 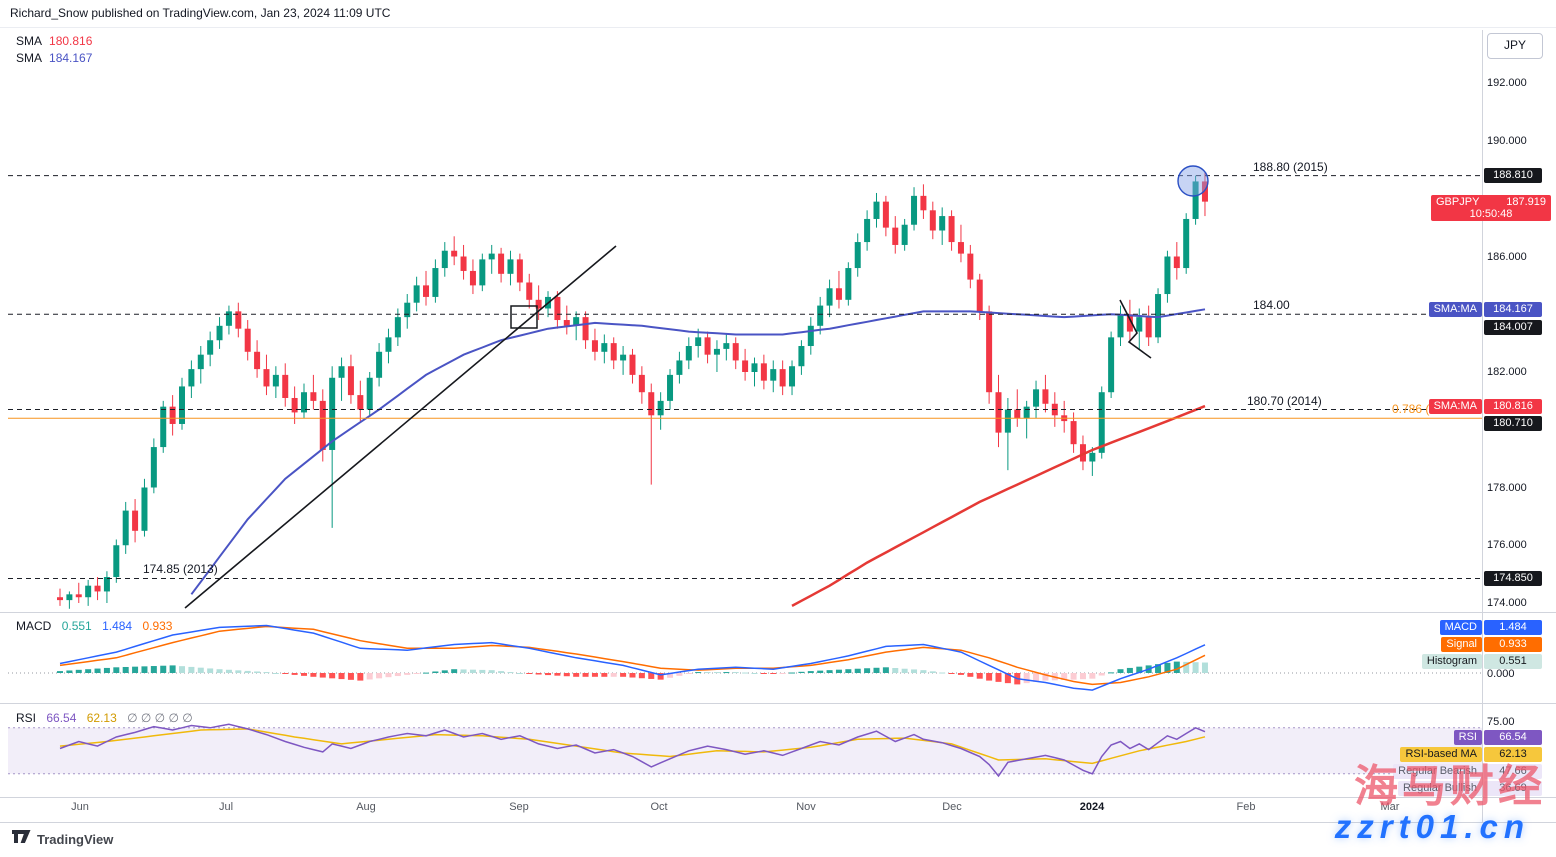 I want to click on time-axis-label: Dec, so click(x=952, y=807).